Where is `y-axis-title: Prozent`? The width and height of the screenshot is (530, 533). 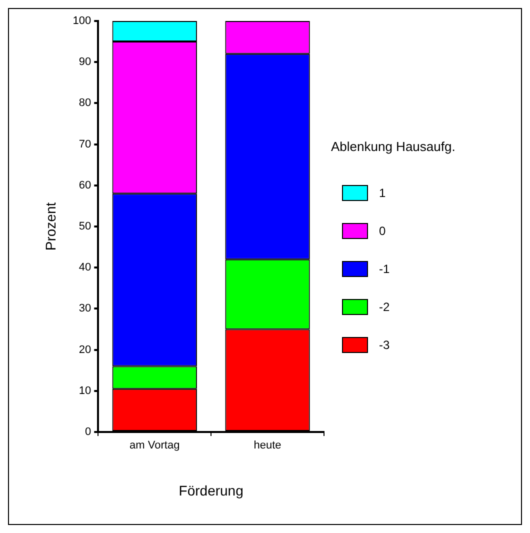 y-axis-title: Prozent is located at coordinates (50, 226).